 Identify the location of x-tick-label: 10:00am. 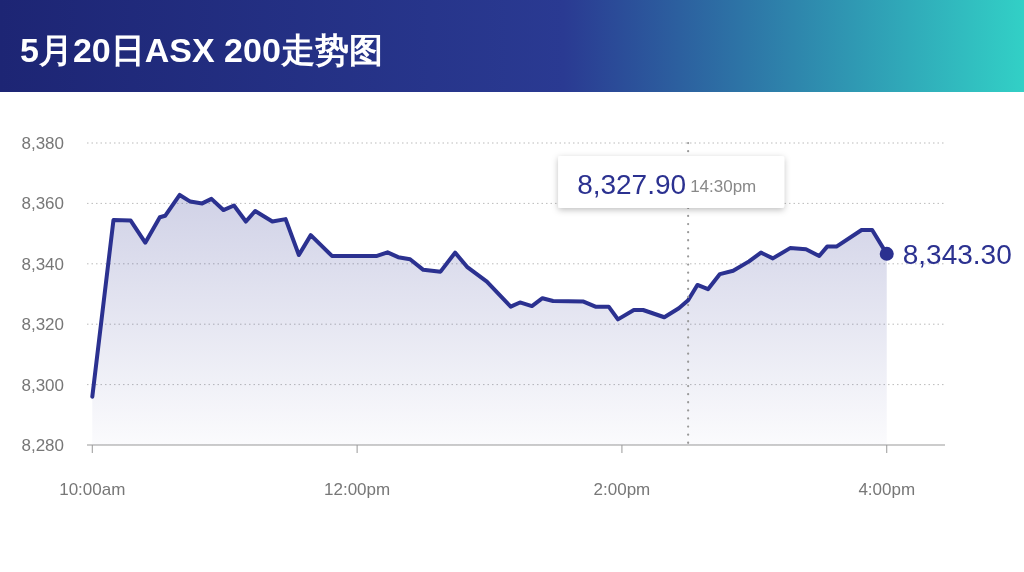
(92, 489).